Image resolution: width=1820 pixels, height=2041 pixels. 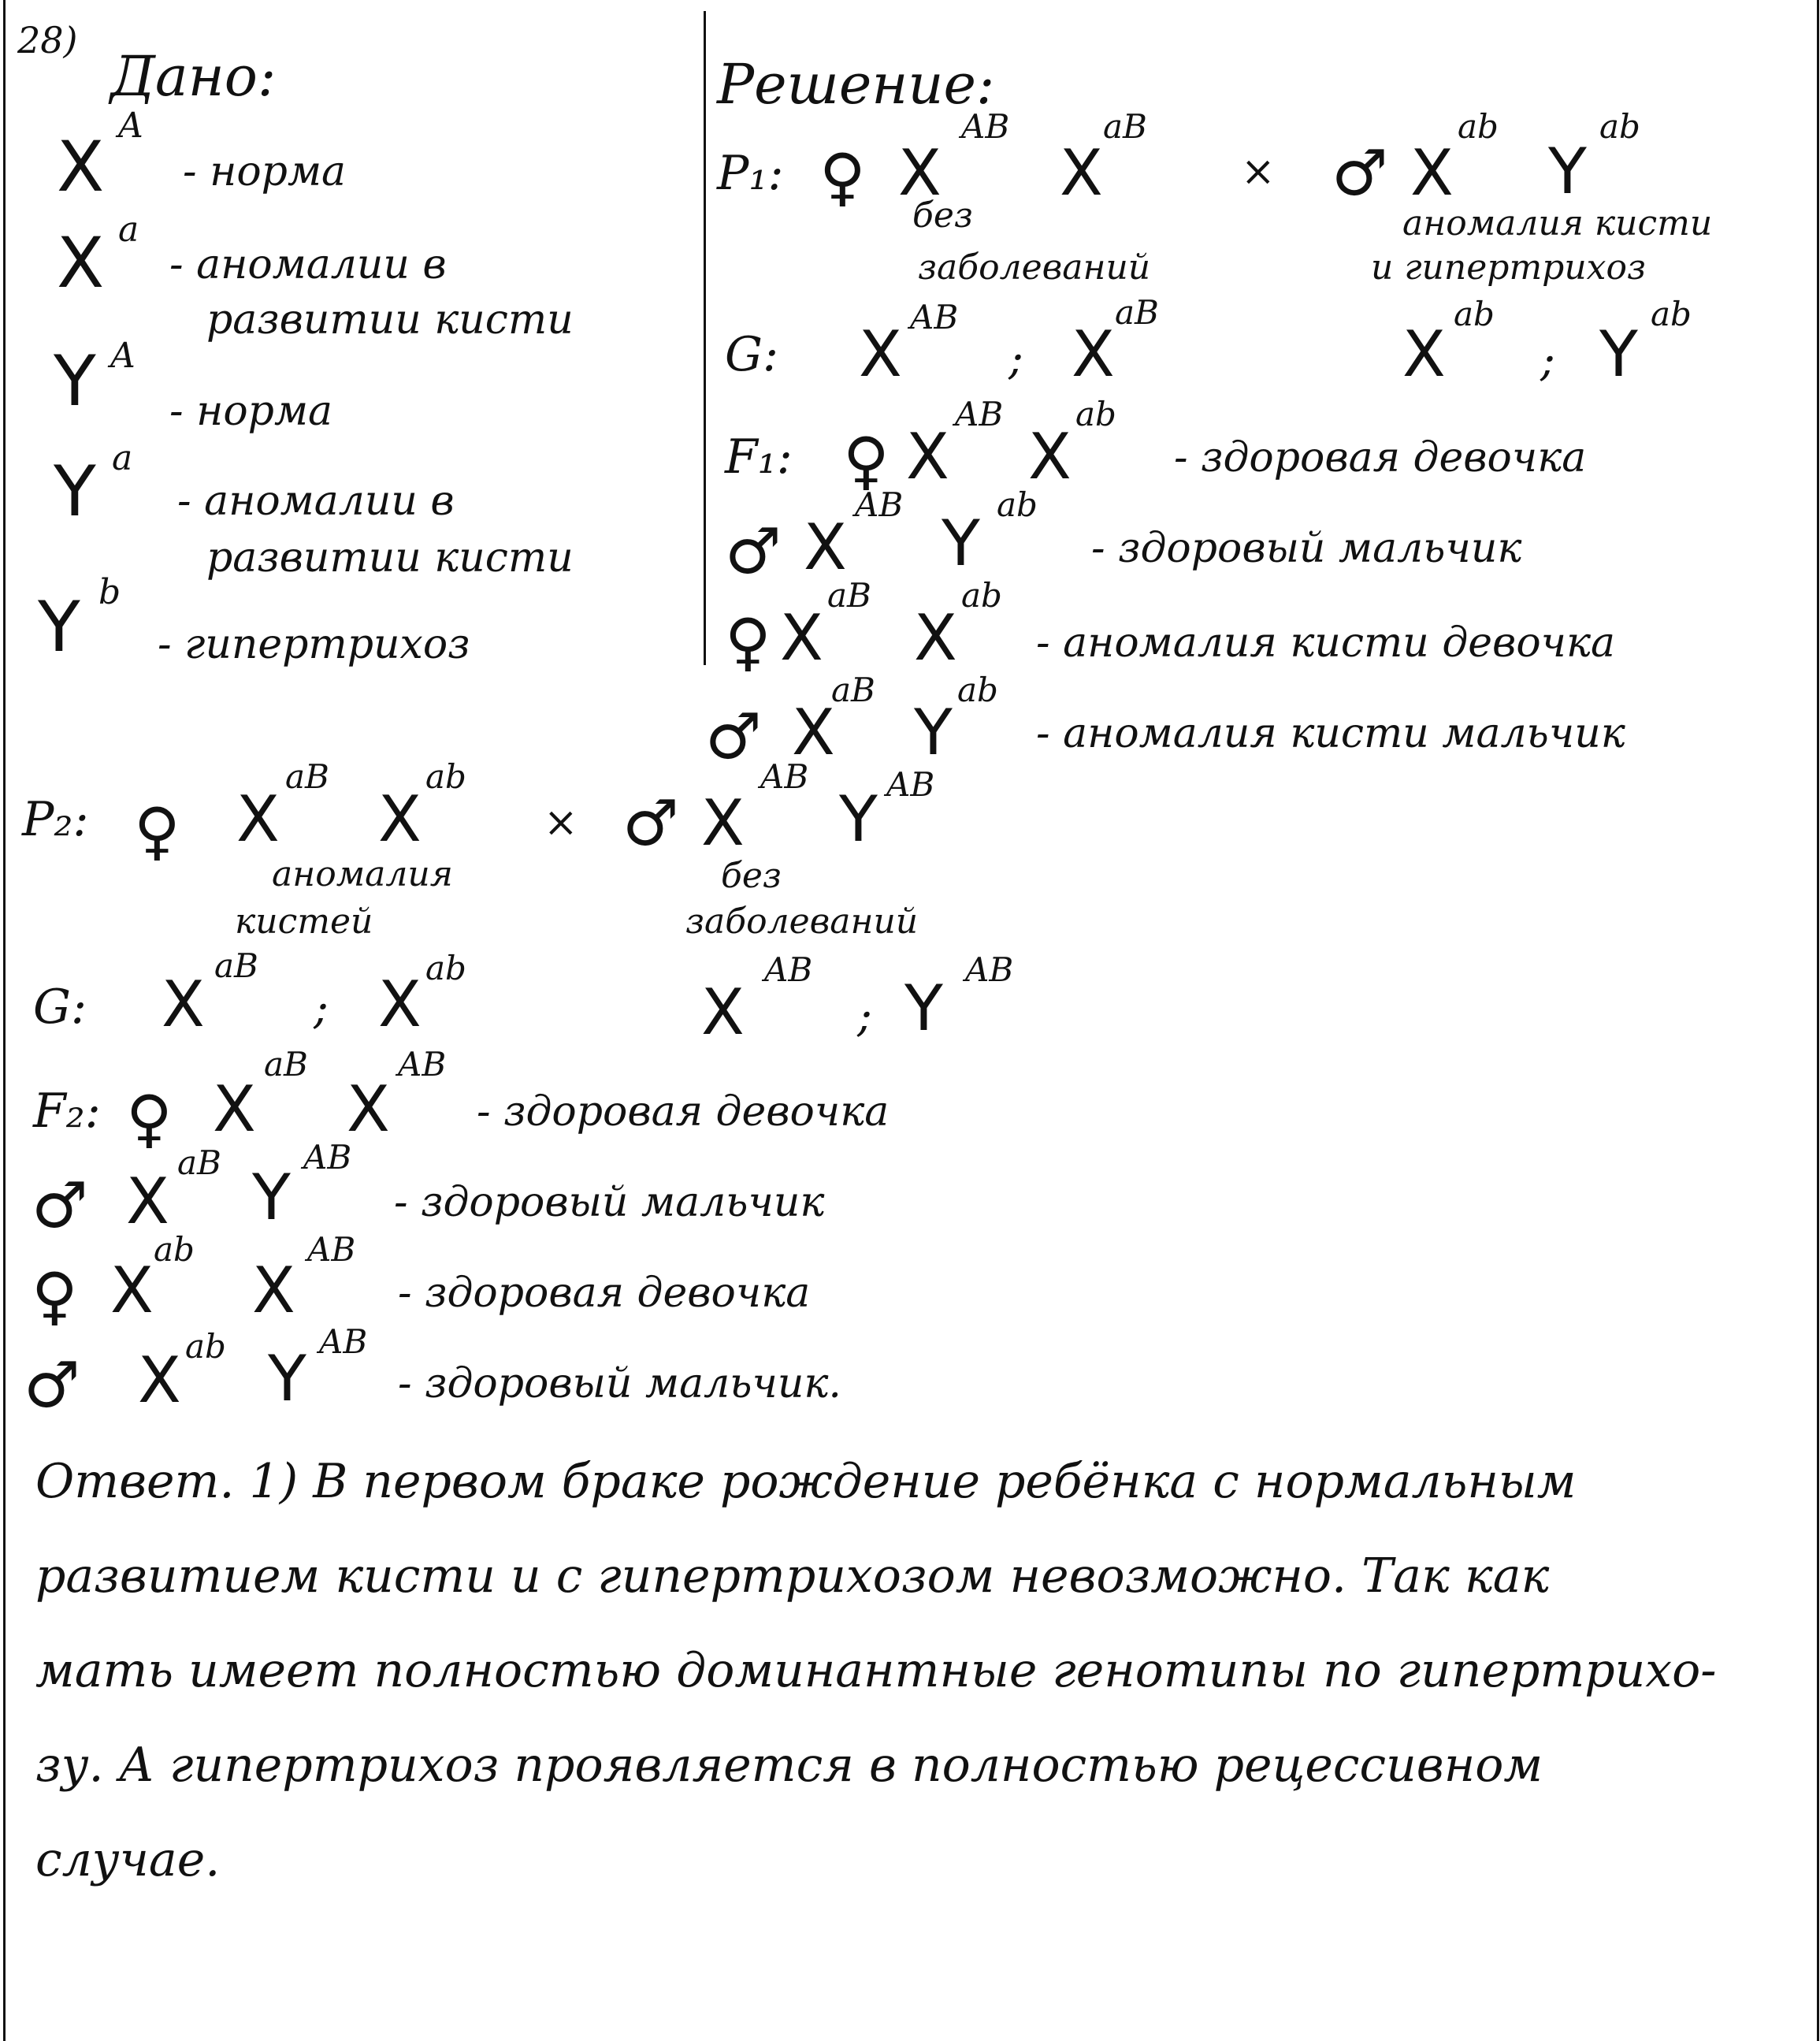 What do you see at coordinates (705, 338) in the screenshot?
I see `column-divider` at bounding box center [705, 338].